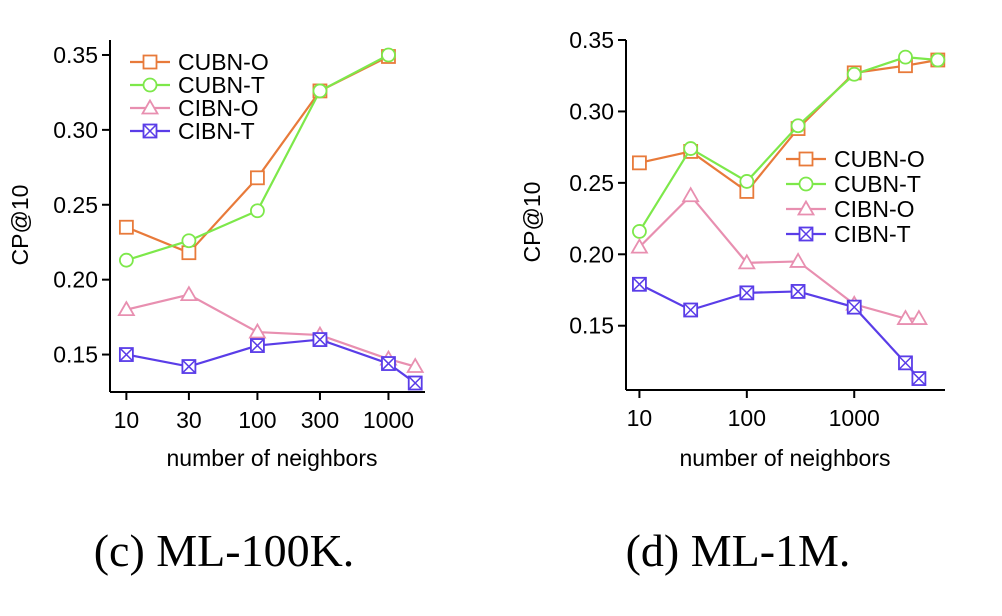 The height and width of the screenshot is (616, 1002). I want to click on x-tick-label: 30, so click(189, 420).